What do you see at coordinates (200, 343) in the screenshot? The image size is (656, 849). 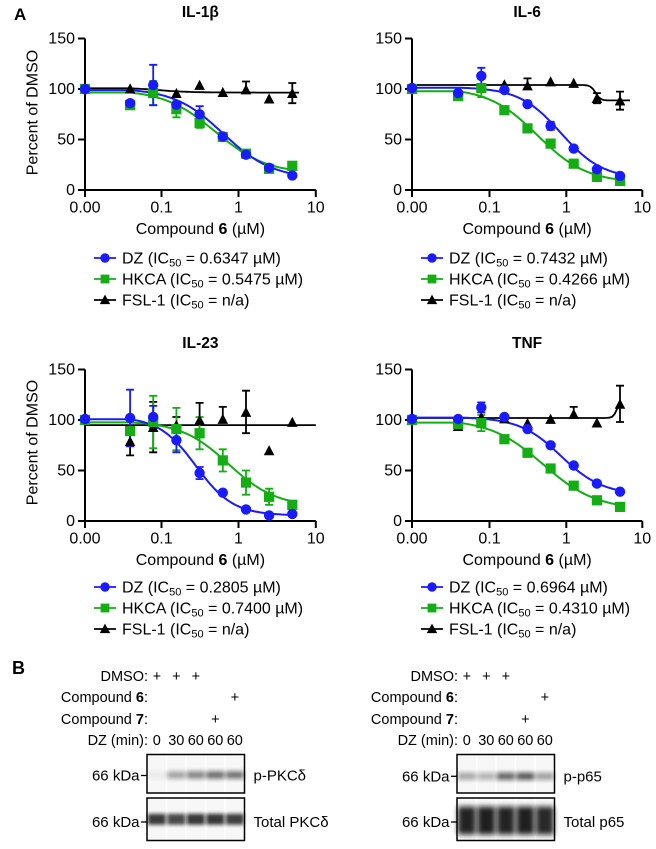 I see `svg-text: IL-23` at bounding box center [200, 343].